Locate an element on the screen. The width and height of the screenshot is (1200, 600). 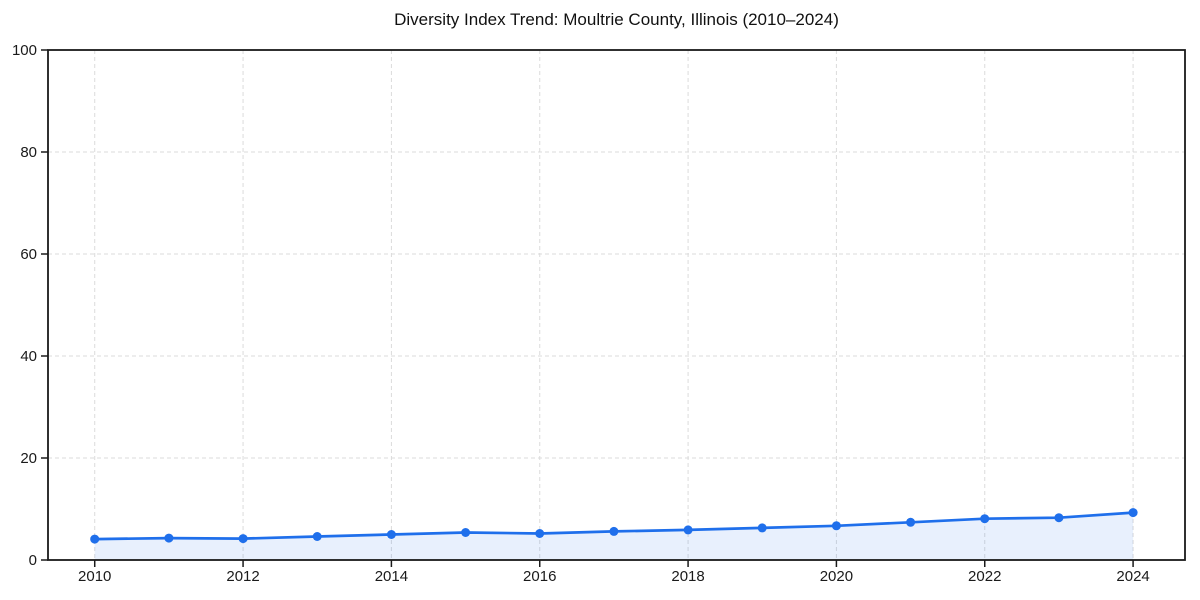
x-tick-label: 2022 is located at coordinates (984, 576).